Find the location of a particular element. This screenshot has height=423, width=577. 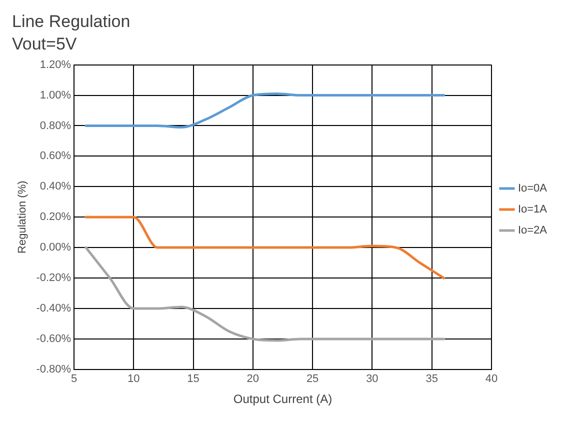

y-tick-label: -0.20% is located at coordinates (54, 278).